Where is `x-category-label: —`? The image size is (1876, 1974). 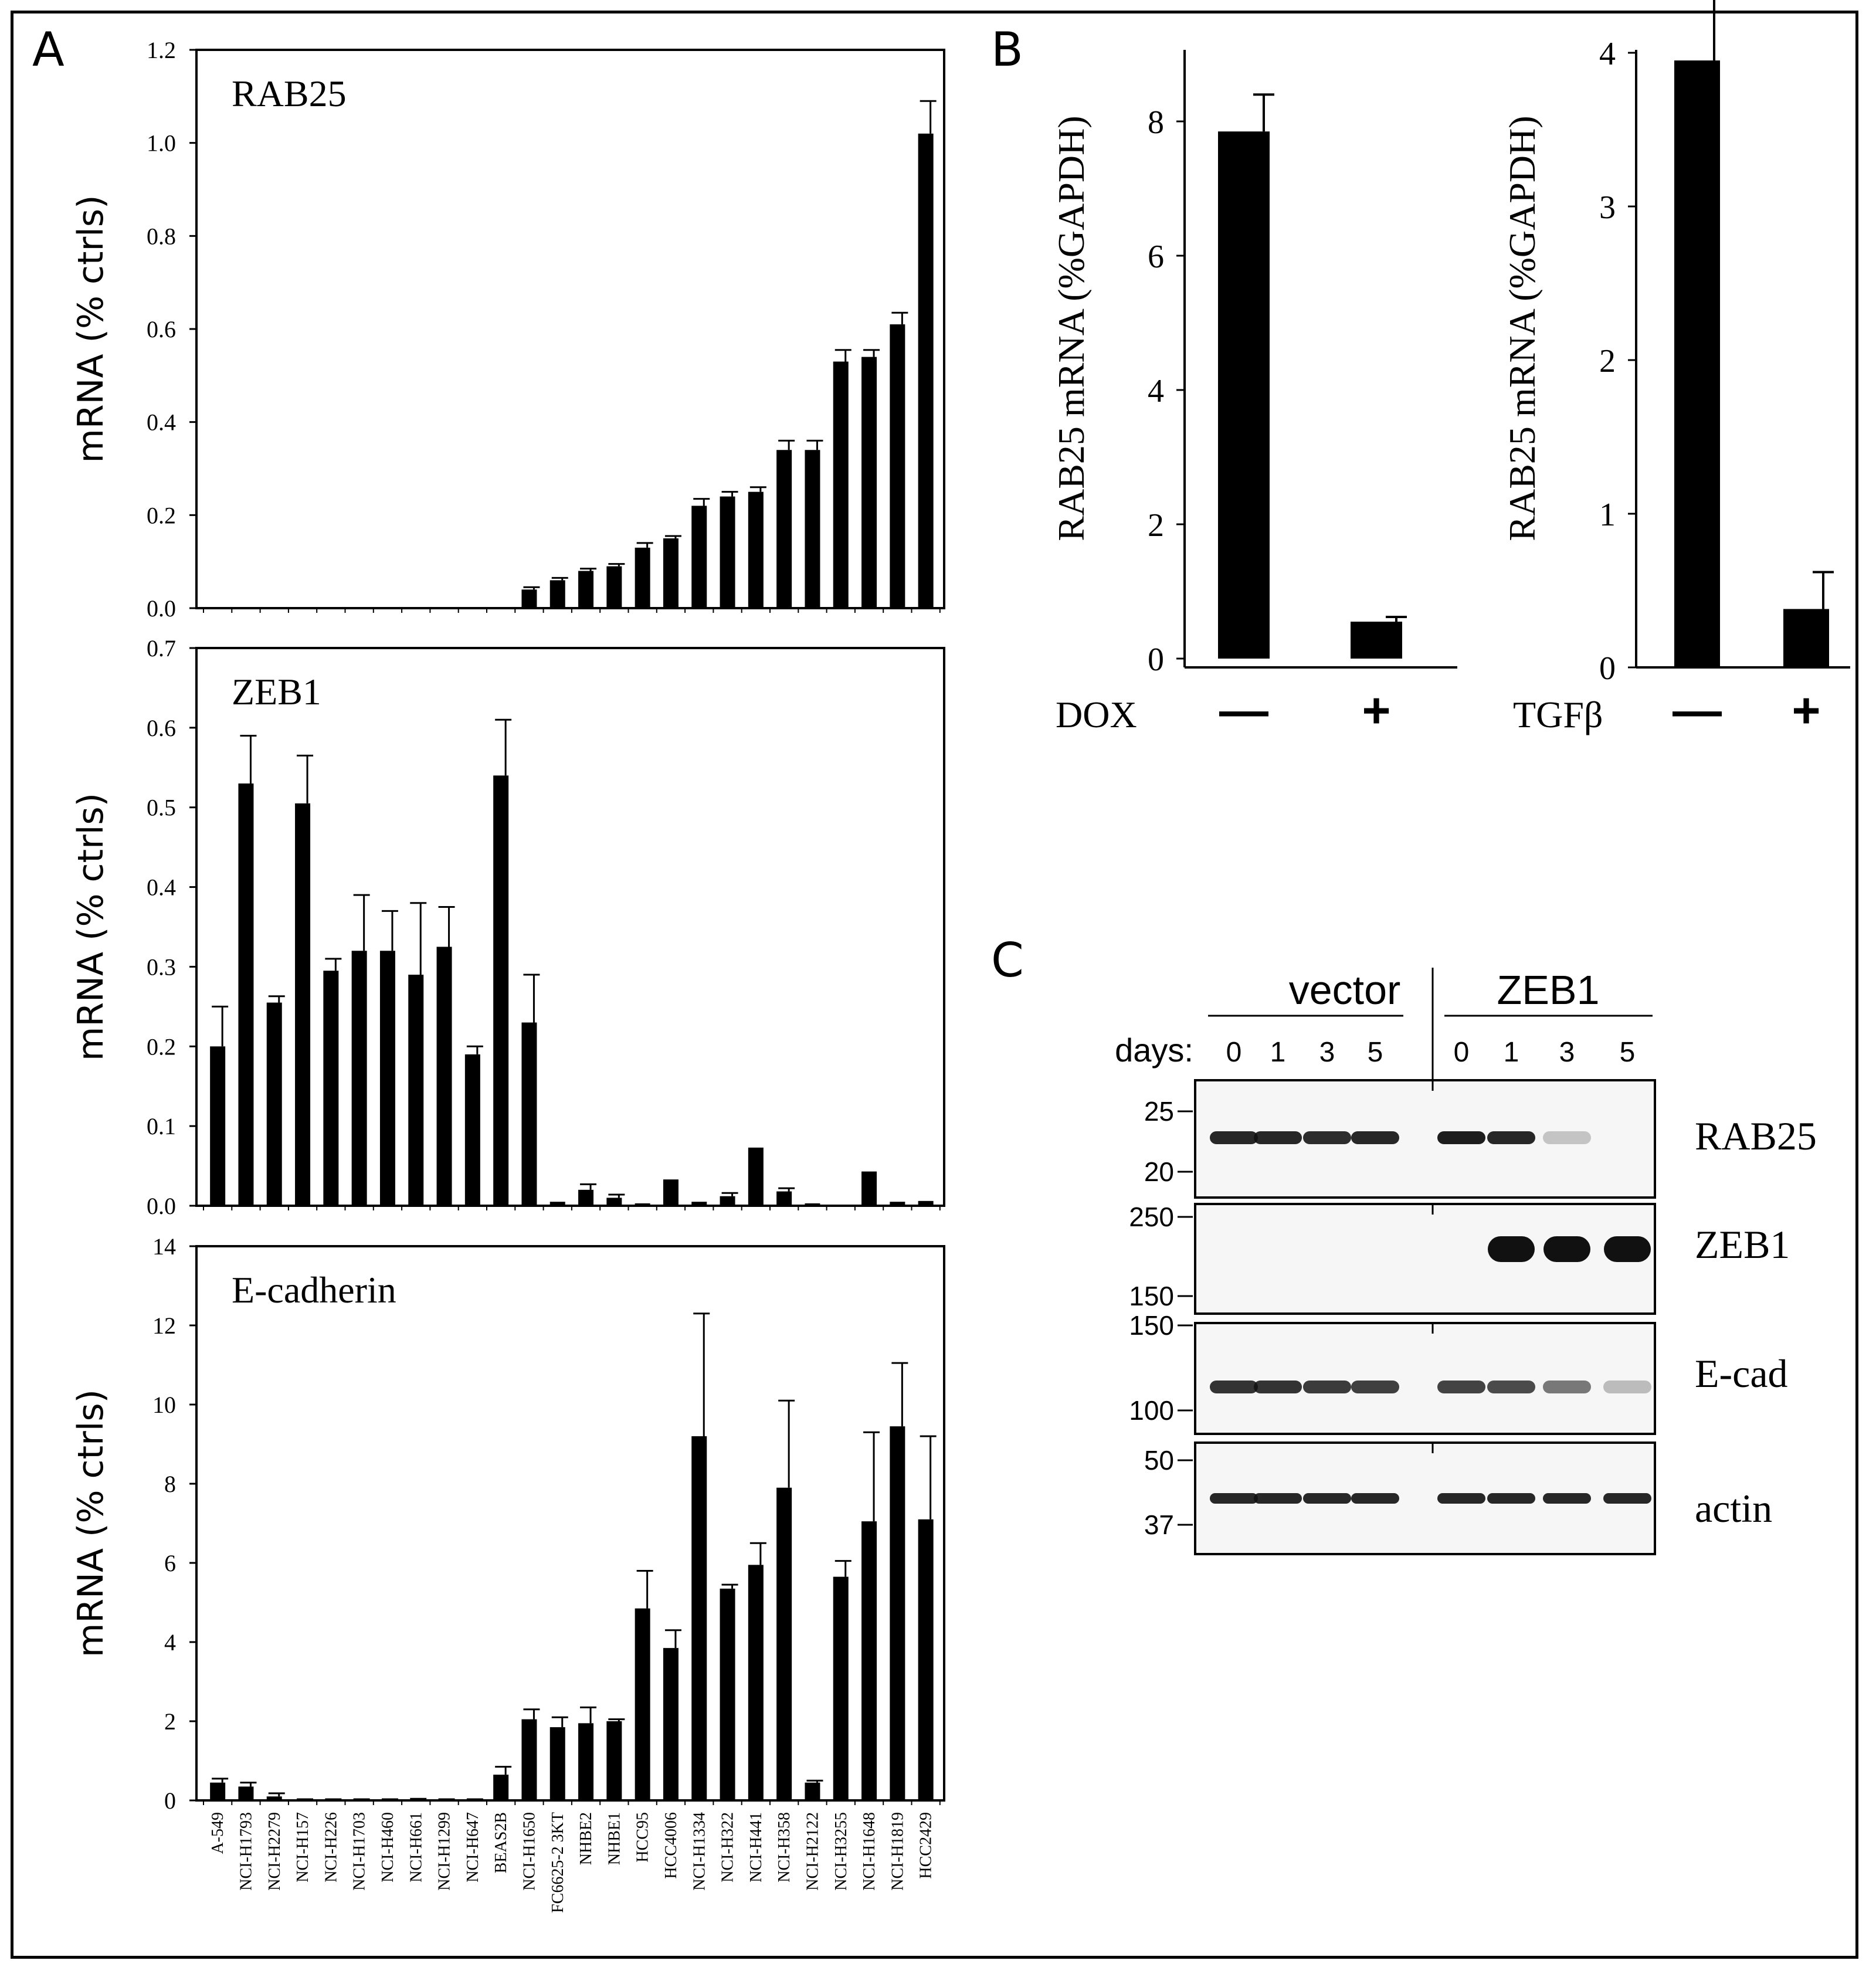 x-category-label: — is located at coordinates (1243, 710).